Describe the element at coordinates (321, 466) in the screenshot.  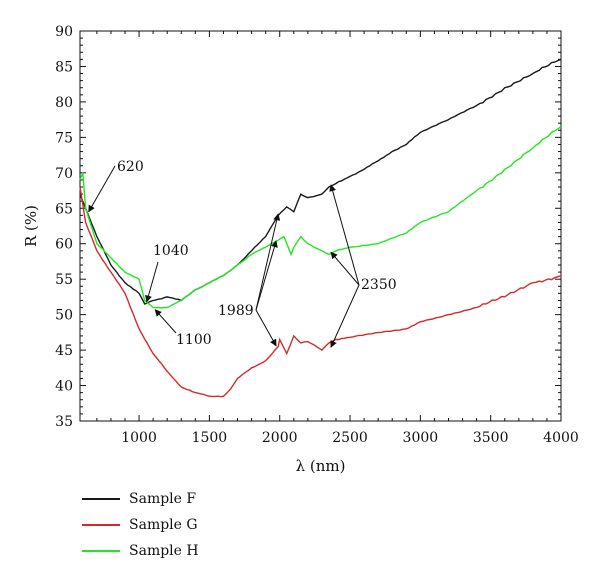
I see `x-axis-title: λ (nm)` at that location.